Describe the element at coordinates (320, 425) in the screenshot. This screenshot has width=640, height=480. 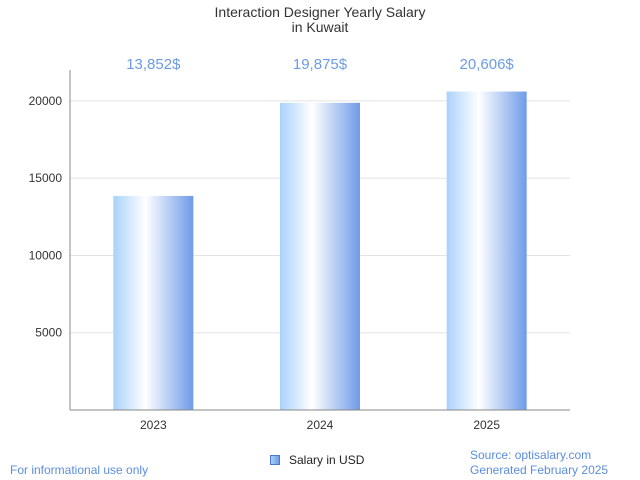
I see `x-tick-label-2024: 2024` at that location.